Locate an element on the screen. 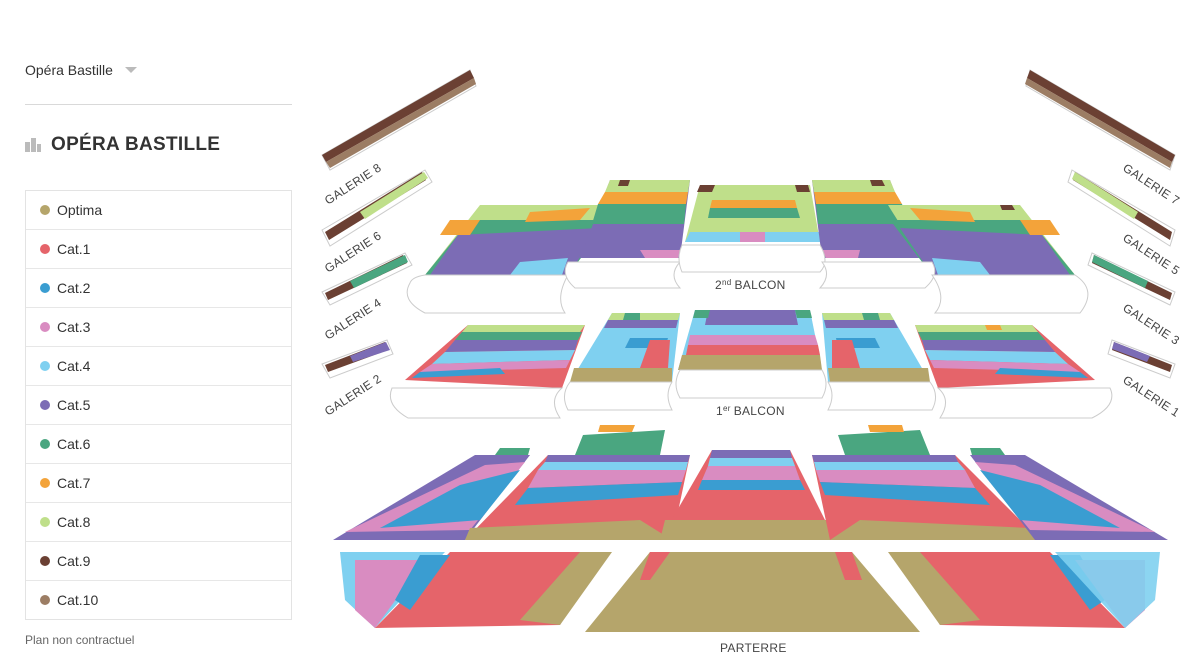  balcon-1-rail is located at coordinates (751, 394).